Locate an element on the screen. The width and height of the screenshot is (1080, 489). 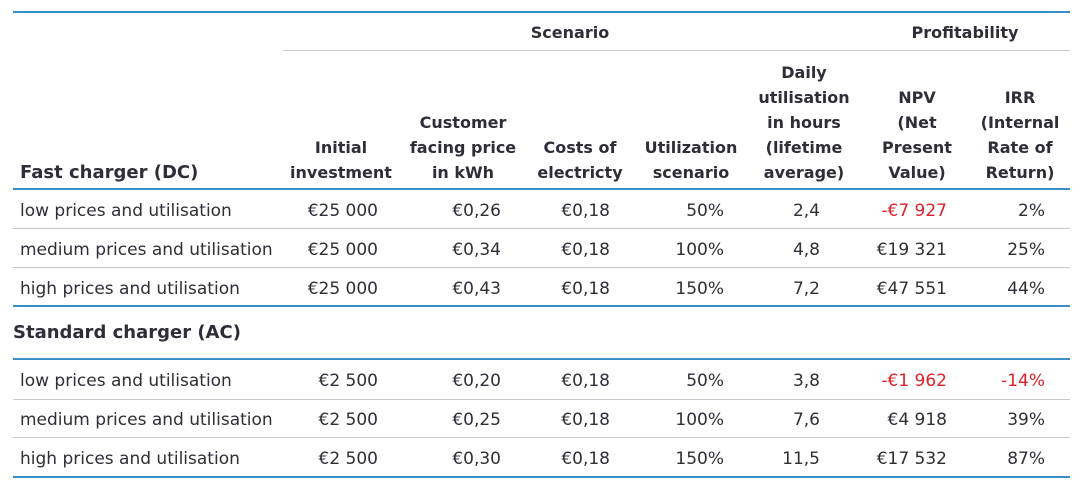
bottom-rule is located at coordinates (541, 477).